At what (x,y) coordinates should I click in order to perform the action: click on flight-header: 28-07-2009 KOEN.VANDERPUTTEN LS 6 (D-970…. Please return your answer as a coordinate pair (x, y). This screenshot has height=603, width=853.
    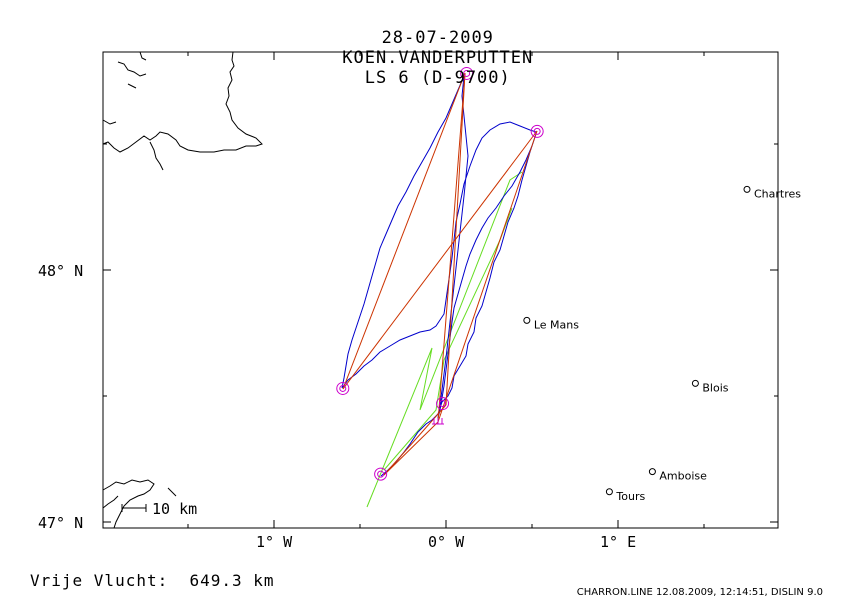
    Looking at the image, I should click on (426, 48).